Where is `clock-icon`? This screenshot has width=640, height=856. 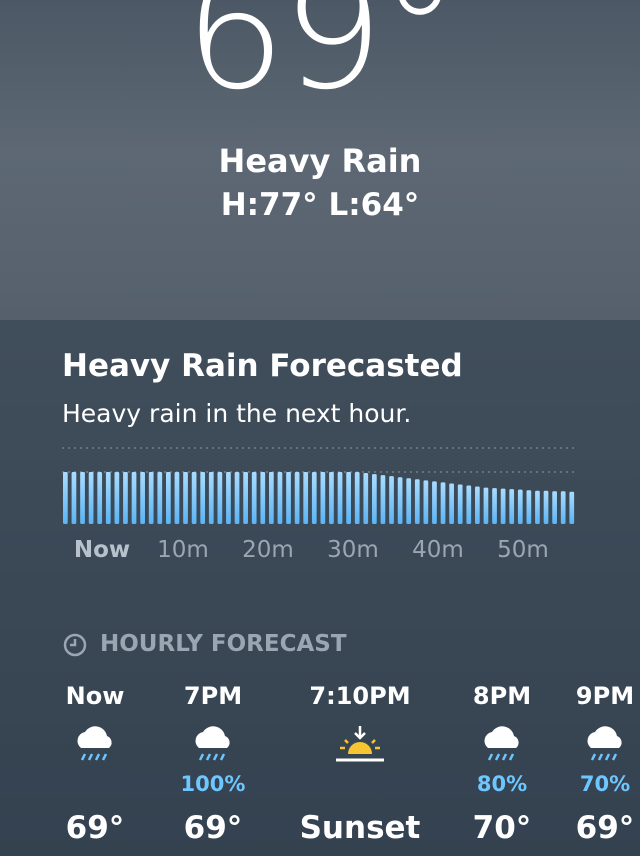
clock-icon is located at coordinates (75, 645).